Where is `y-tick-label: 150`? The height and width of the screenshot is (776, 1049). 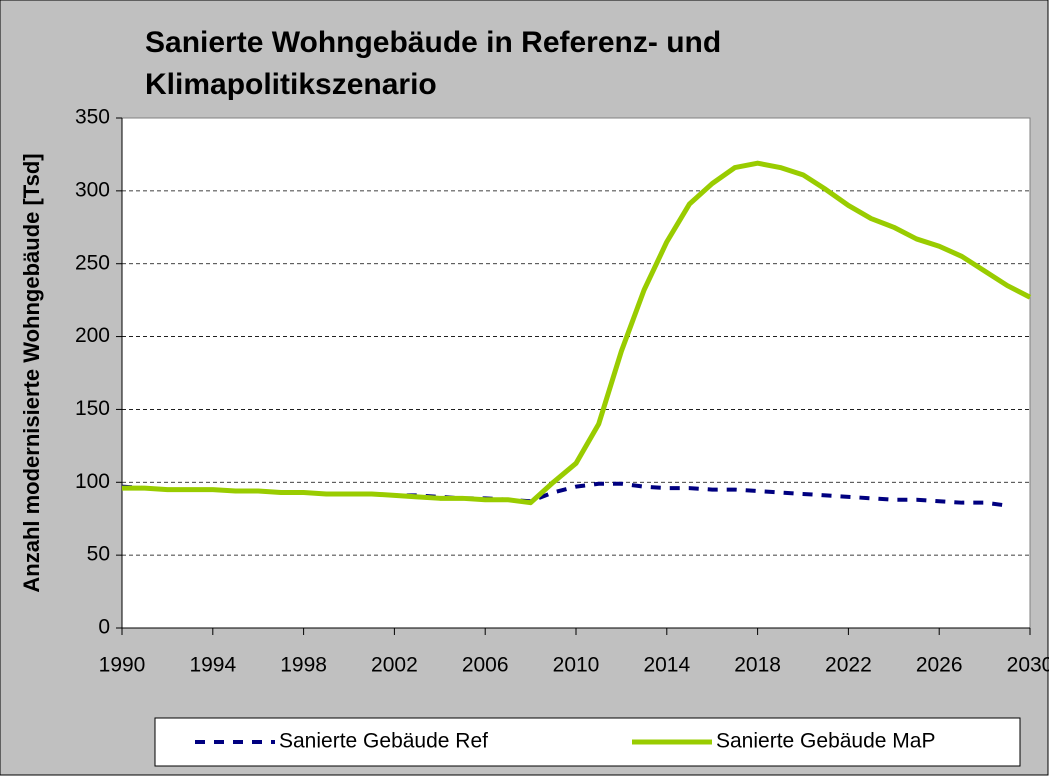 y-tick-label: 150 is located at coordinates (92, 408).